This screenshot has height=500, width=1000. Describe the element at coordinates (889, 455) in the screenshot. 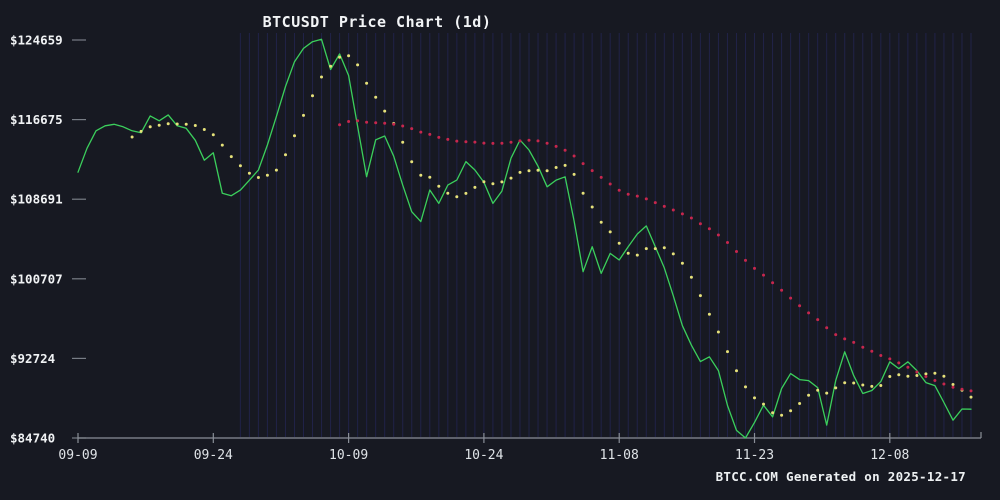

I see `x-axis-tick-label: 12-08` at that location.